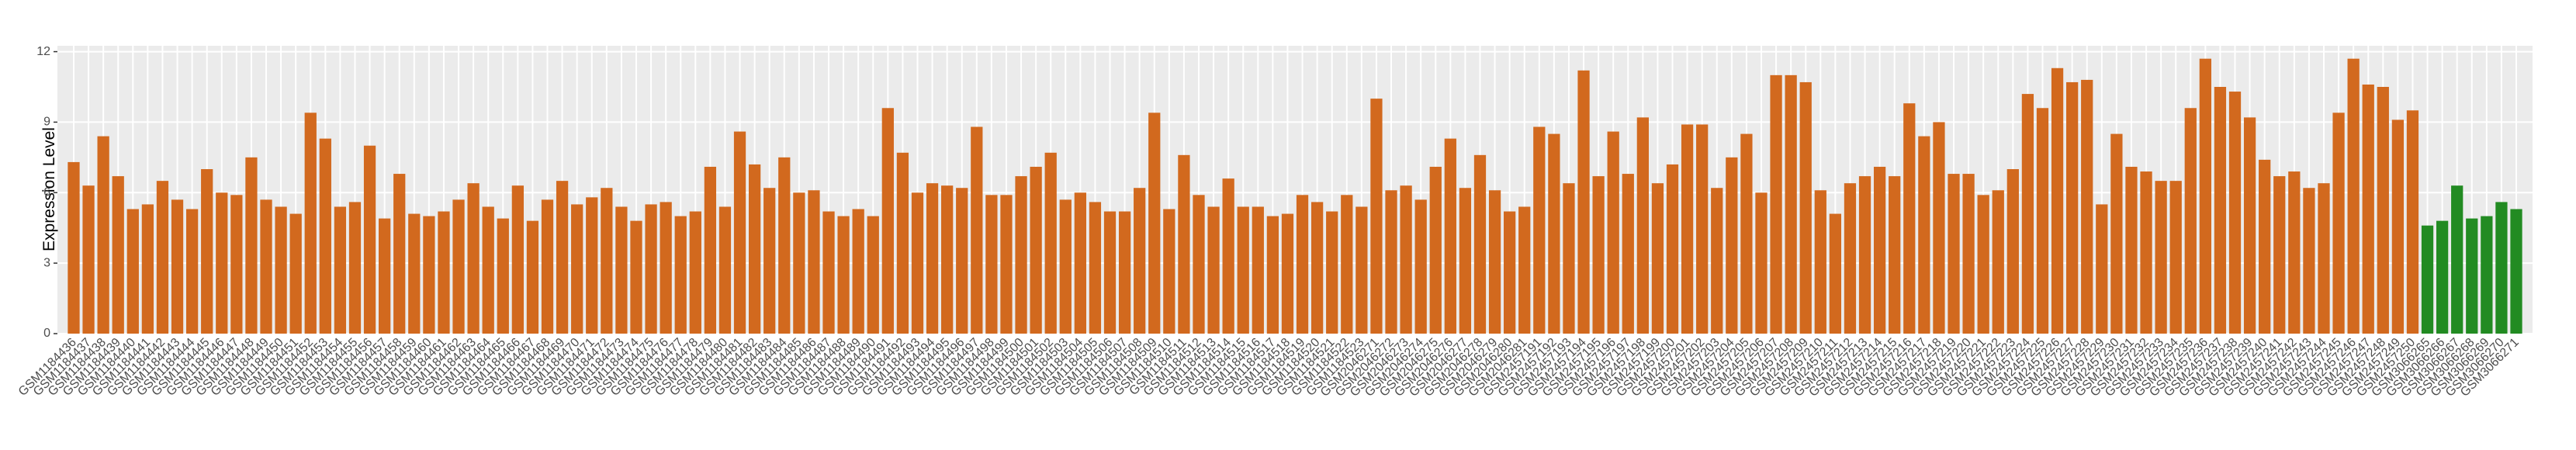  I want to click on y-tick-label: 3, so click(46, 262).